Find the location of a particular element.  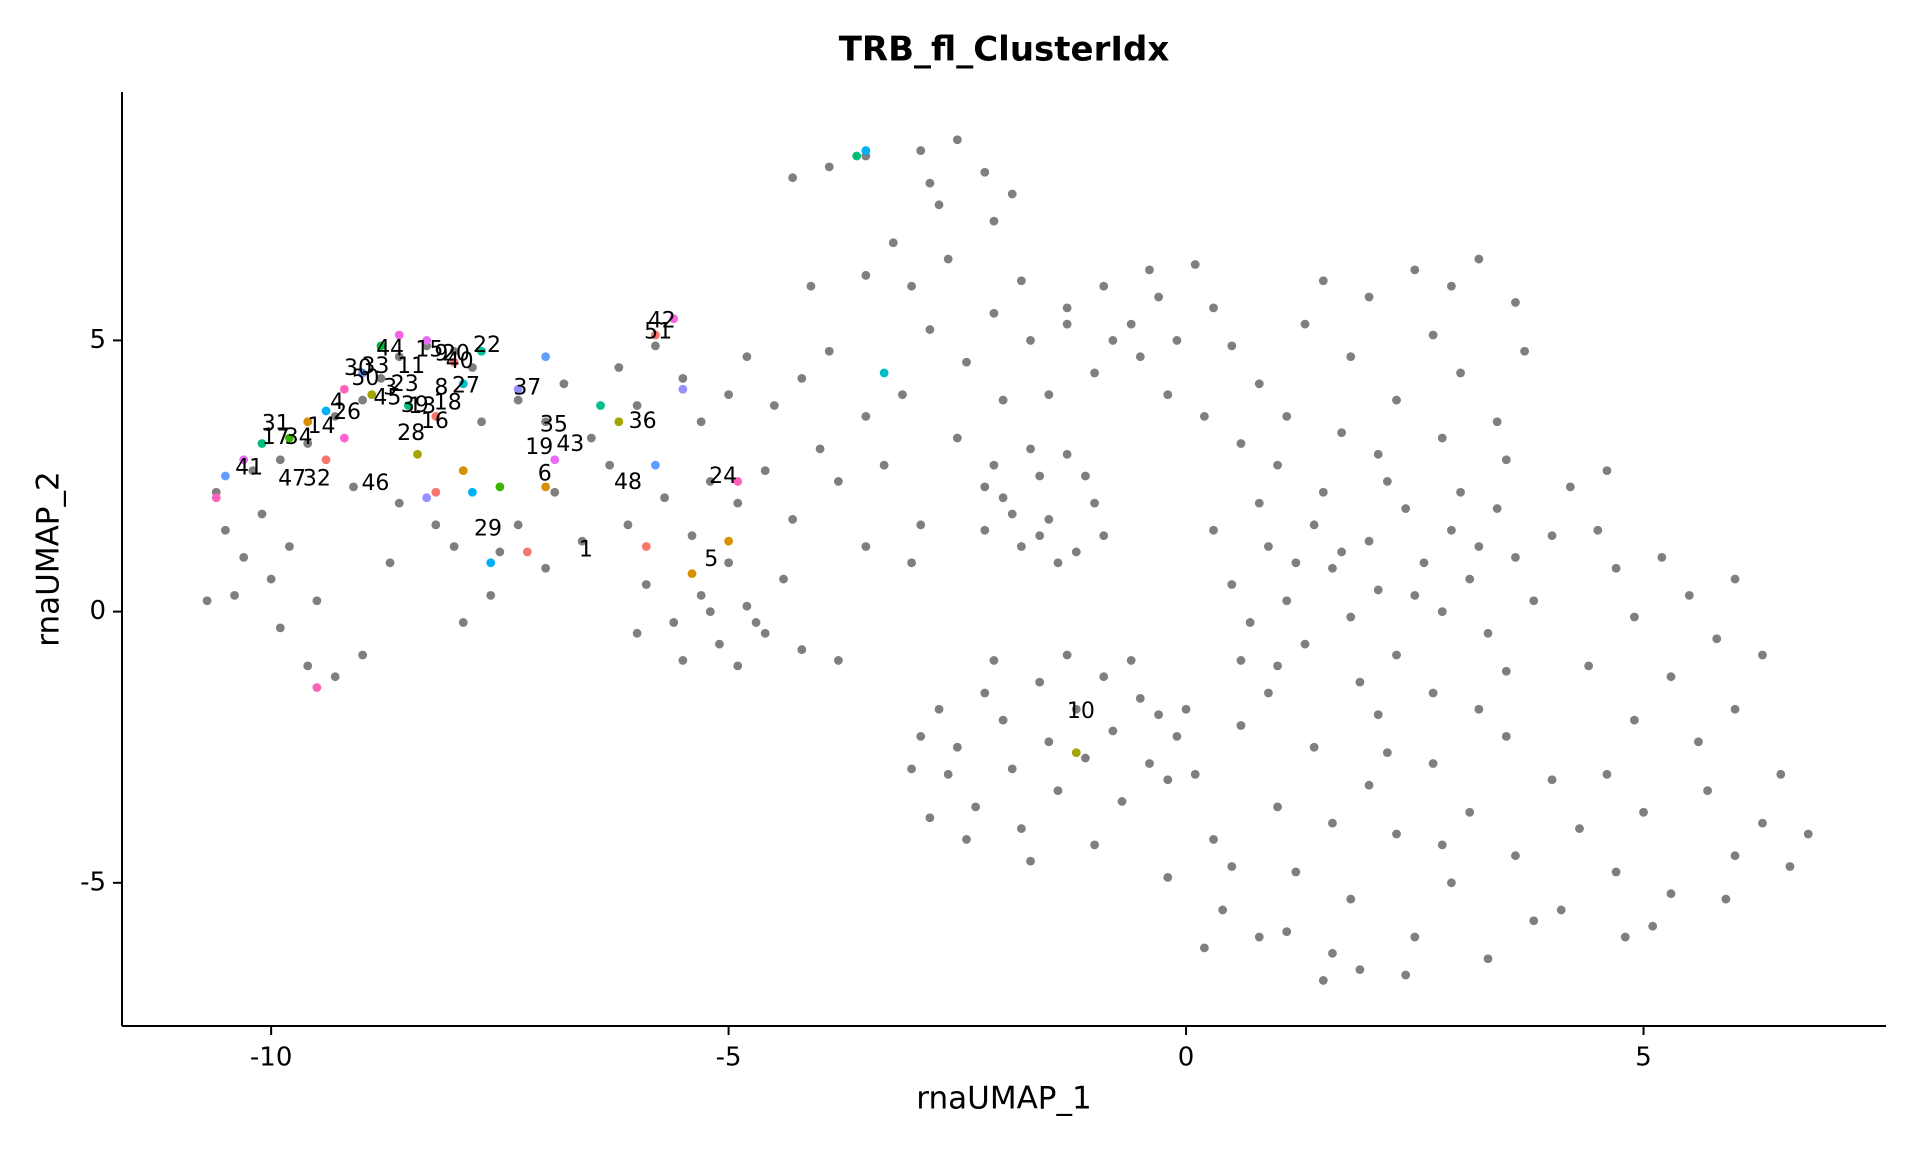

cluster-label: 51 is located at coordinates (658, 331).